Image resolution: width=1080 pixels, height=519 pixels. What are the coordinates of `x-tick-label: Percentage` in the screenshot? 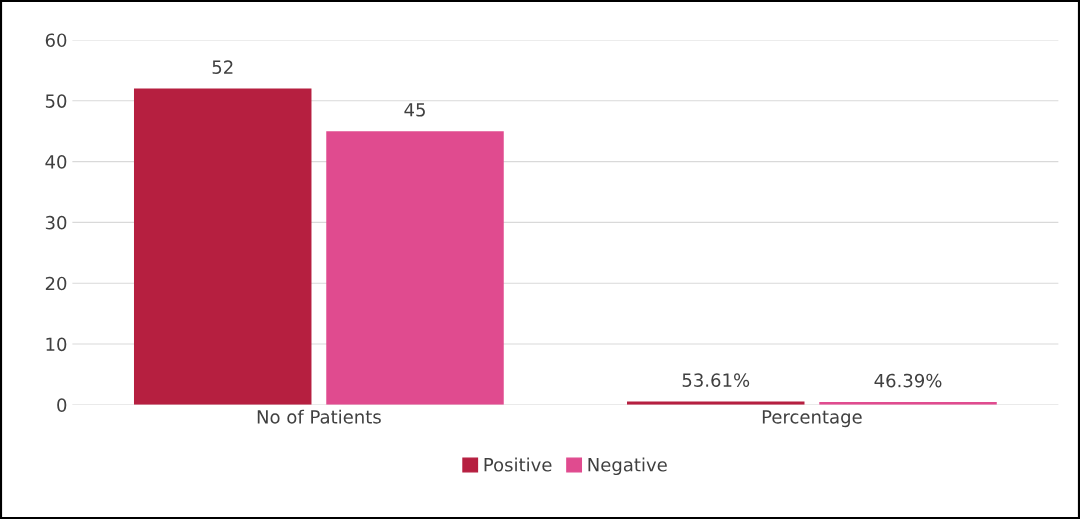 It's located at (812, 419).